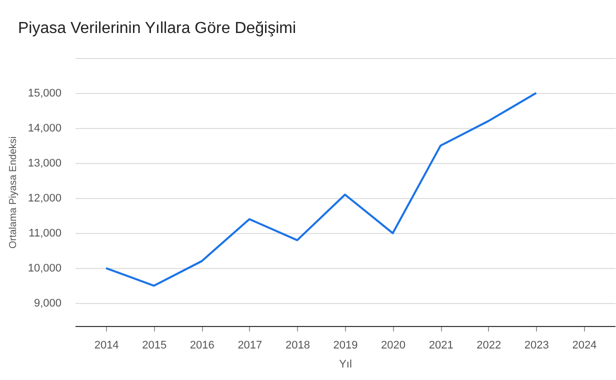 This screenshot has height=380, width=616. Describe the element at coordinates (45, 164) in the screenshot. I see `y-tick-label: 13,000` at that location.